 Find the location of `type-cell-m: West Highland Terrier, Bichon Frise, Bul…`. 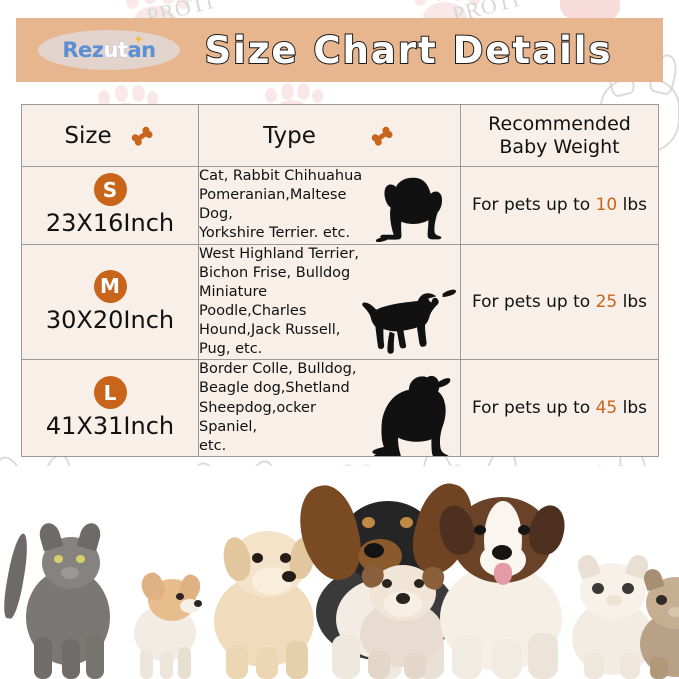

type-cell-m: West Highland Terrier, Bichon Frise, Bul… is located at coordinates (329, 302).